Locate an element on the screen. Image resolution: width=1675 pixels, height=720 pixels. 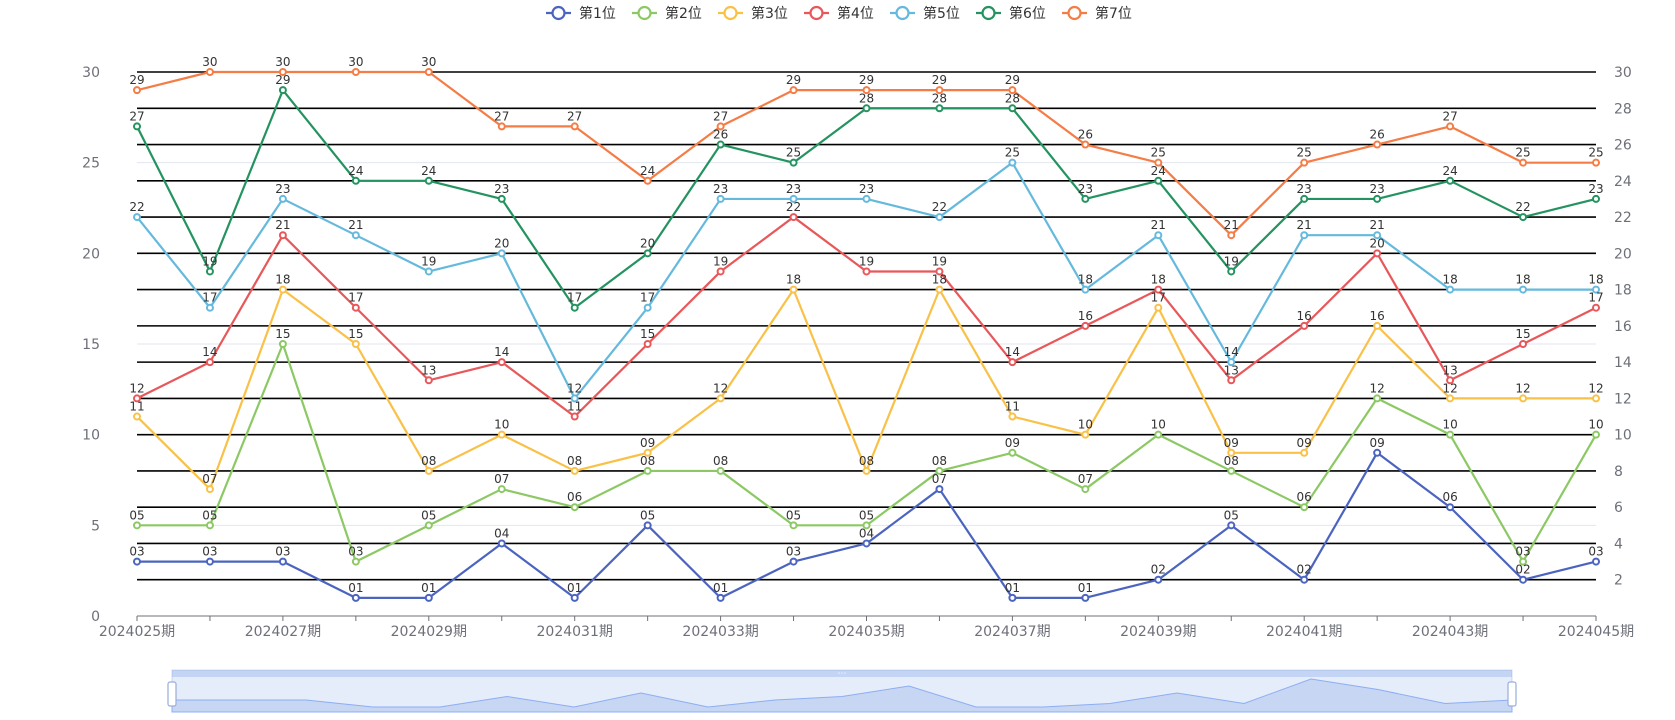
legend-item-3: 第3位 is located at coordinates (753, 13).